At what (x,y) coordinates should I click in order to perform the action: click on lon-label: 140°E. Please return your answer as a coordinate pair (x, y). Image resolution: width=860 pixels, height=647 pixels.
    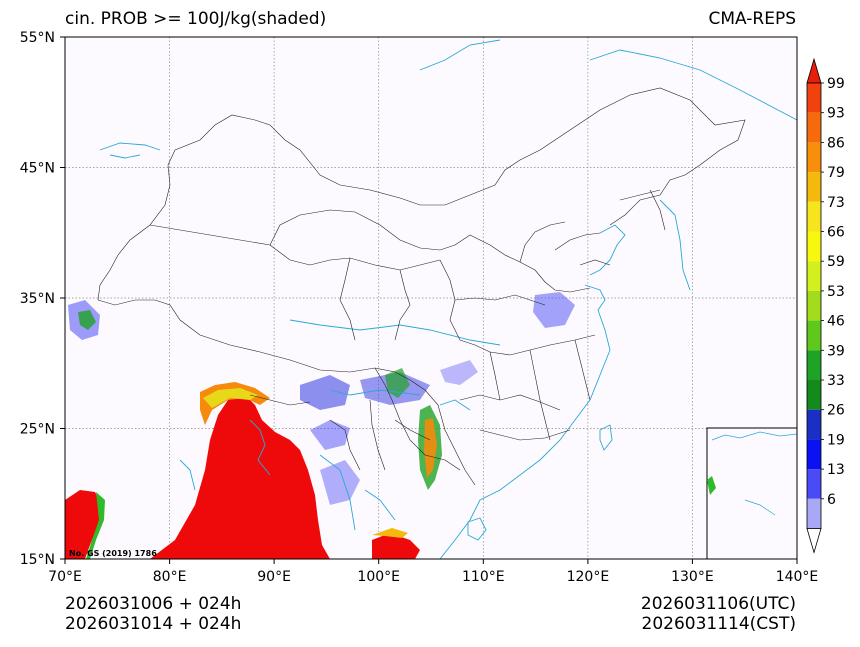
    Looking at the image, I should click on (797, 577).